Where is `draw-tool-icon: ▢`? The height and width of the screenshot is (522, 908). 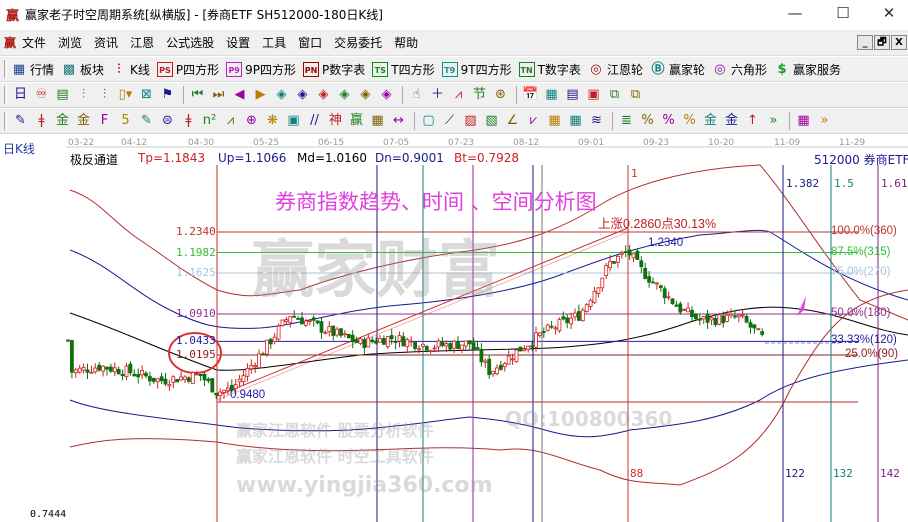 draw-tool-icon: ▢ is located at coordinates (428, 120).